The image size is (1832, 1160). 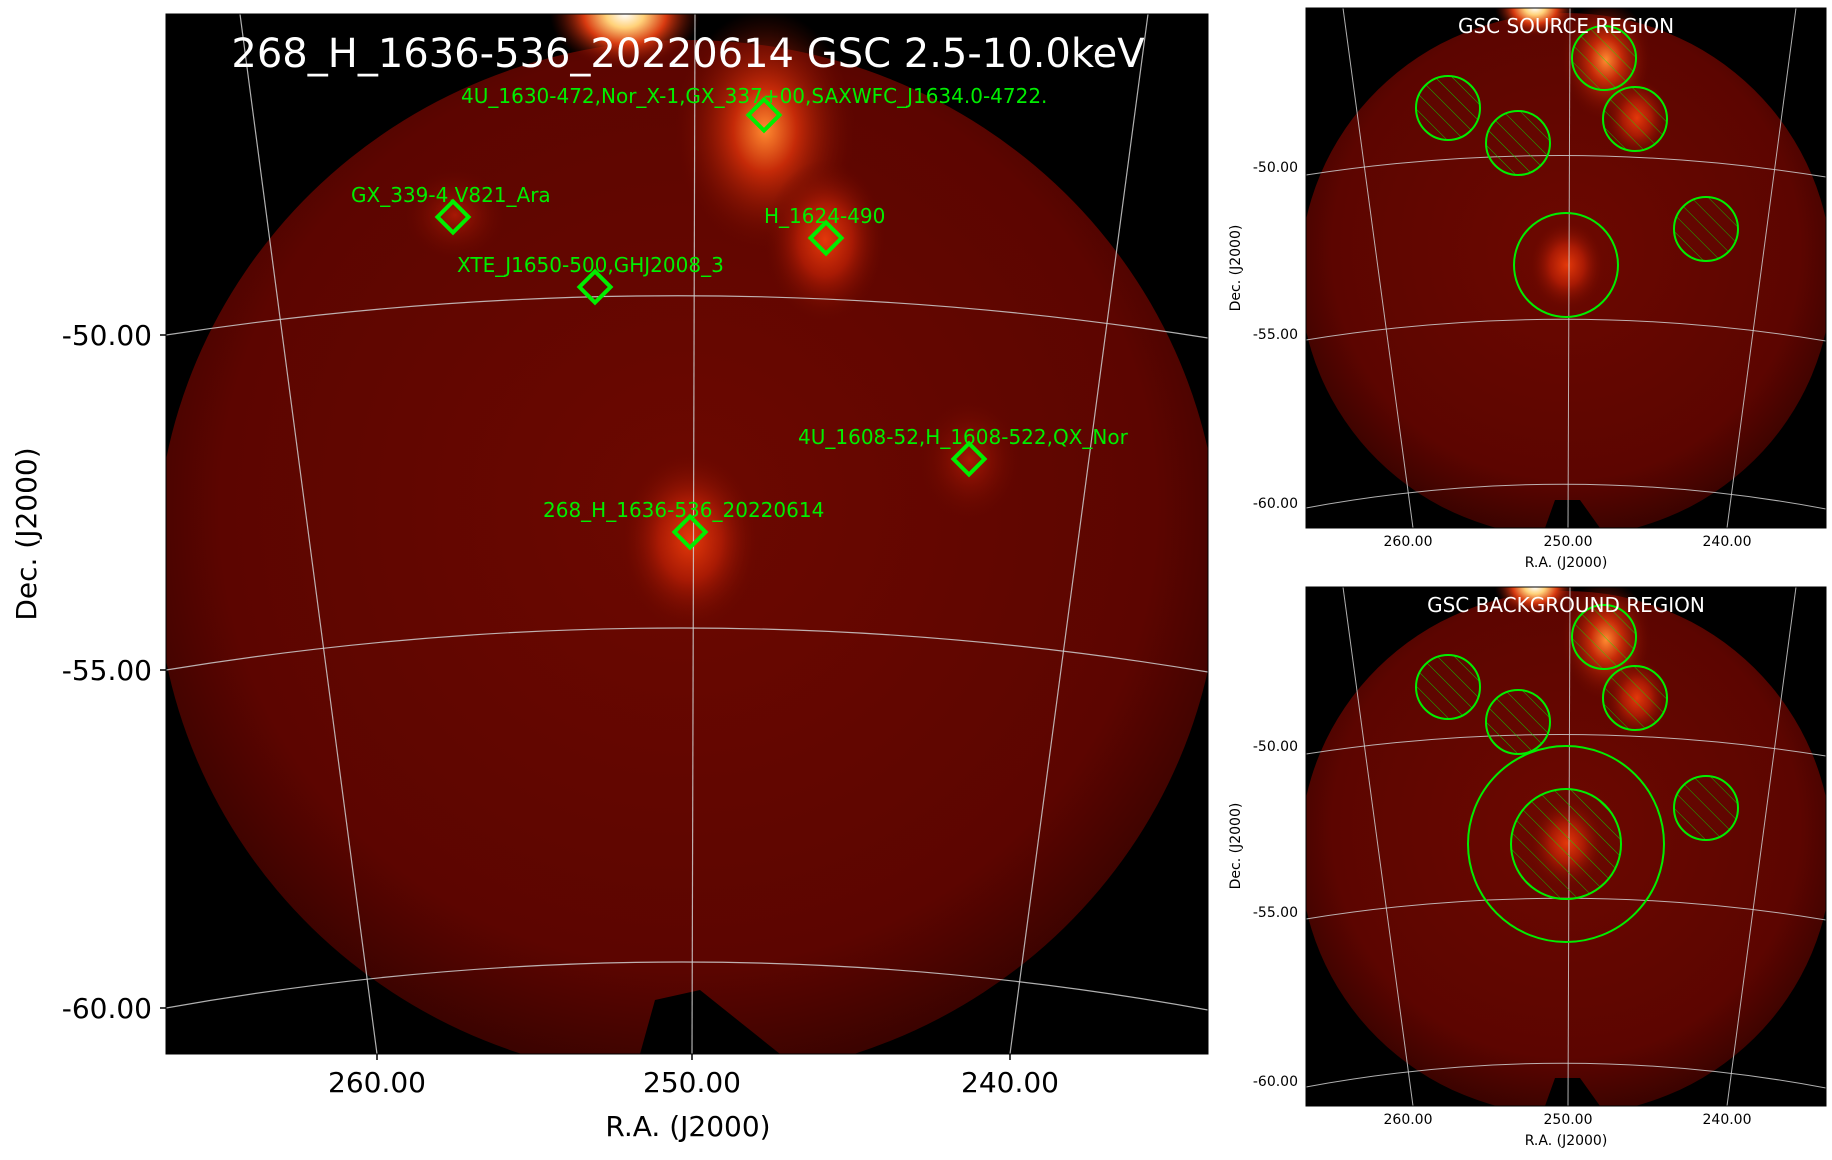 What do you see at coordinates (590, 265) in the screenshot?
I see `source-label-xte-j1650: XTE_J1650-500,GHJ2008_3` at bounding box center [590, 265].